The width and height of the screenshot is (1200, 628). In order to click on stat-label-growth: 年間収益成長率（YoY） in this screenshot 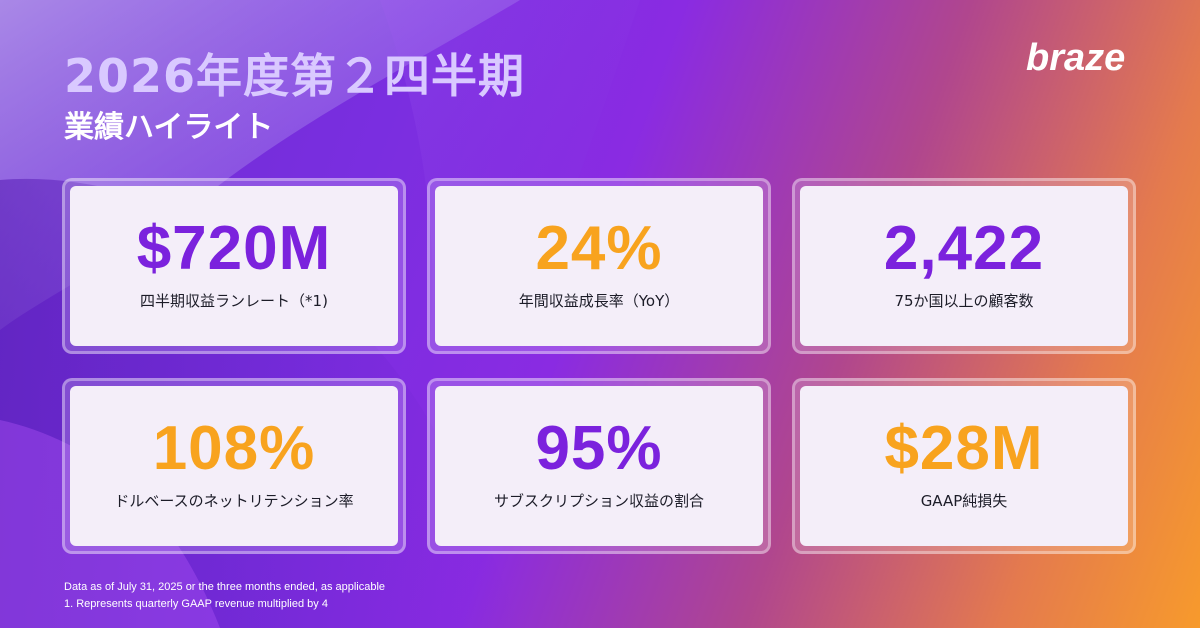, I will do `click(599, 301)`.